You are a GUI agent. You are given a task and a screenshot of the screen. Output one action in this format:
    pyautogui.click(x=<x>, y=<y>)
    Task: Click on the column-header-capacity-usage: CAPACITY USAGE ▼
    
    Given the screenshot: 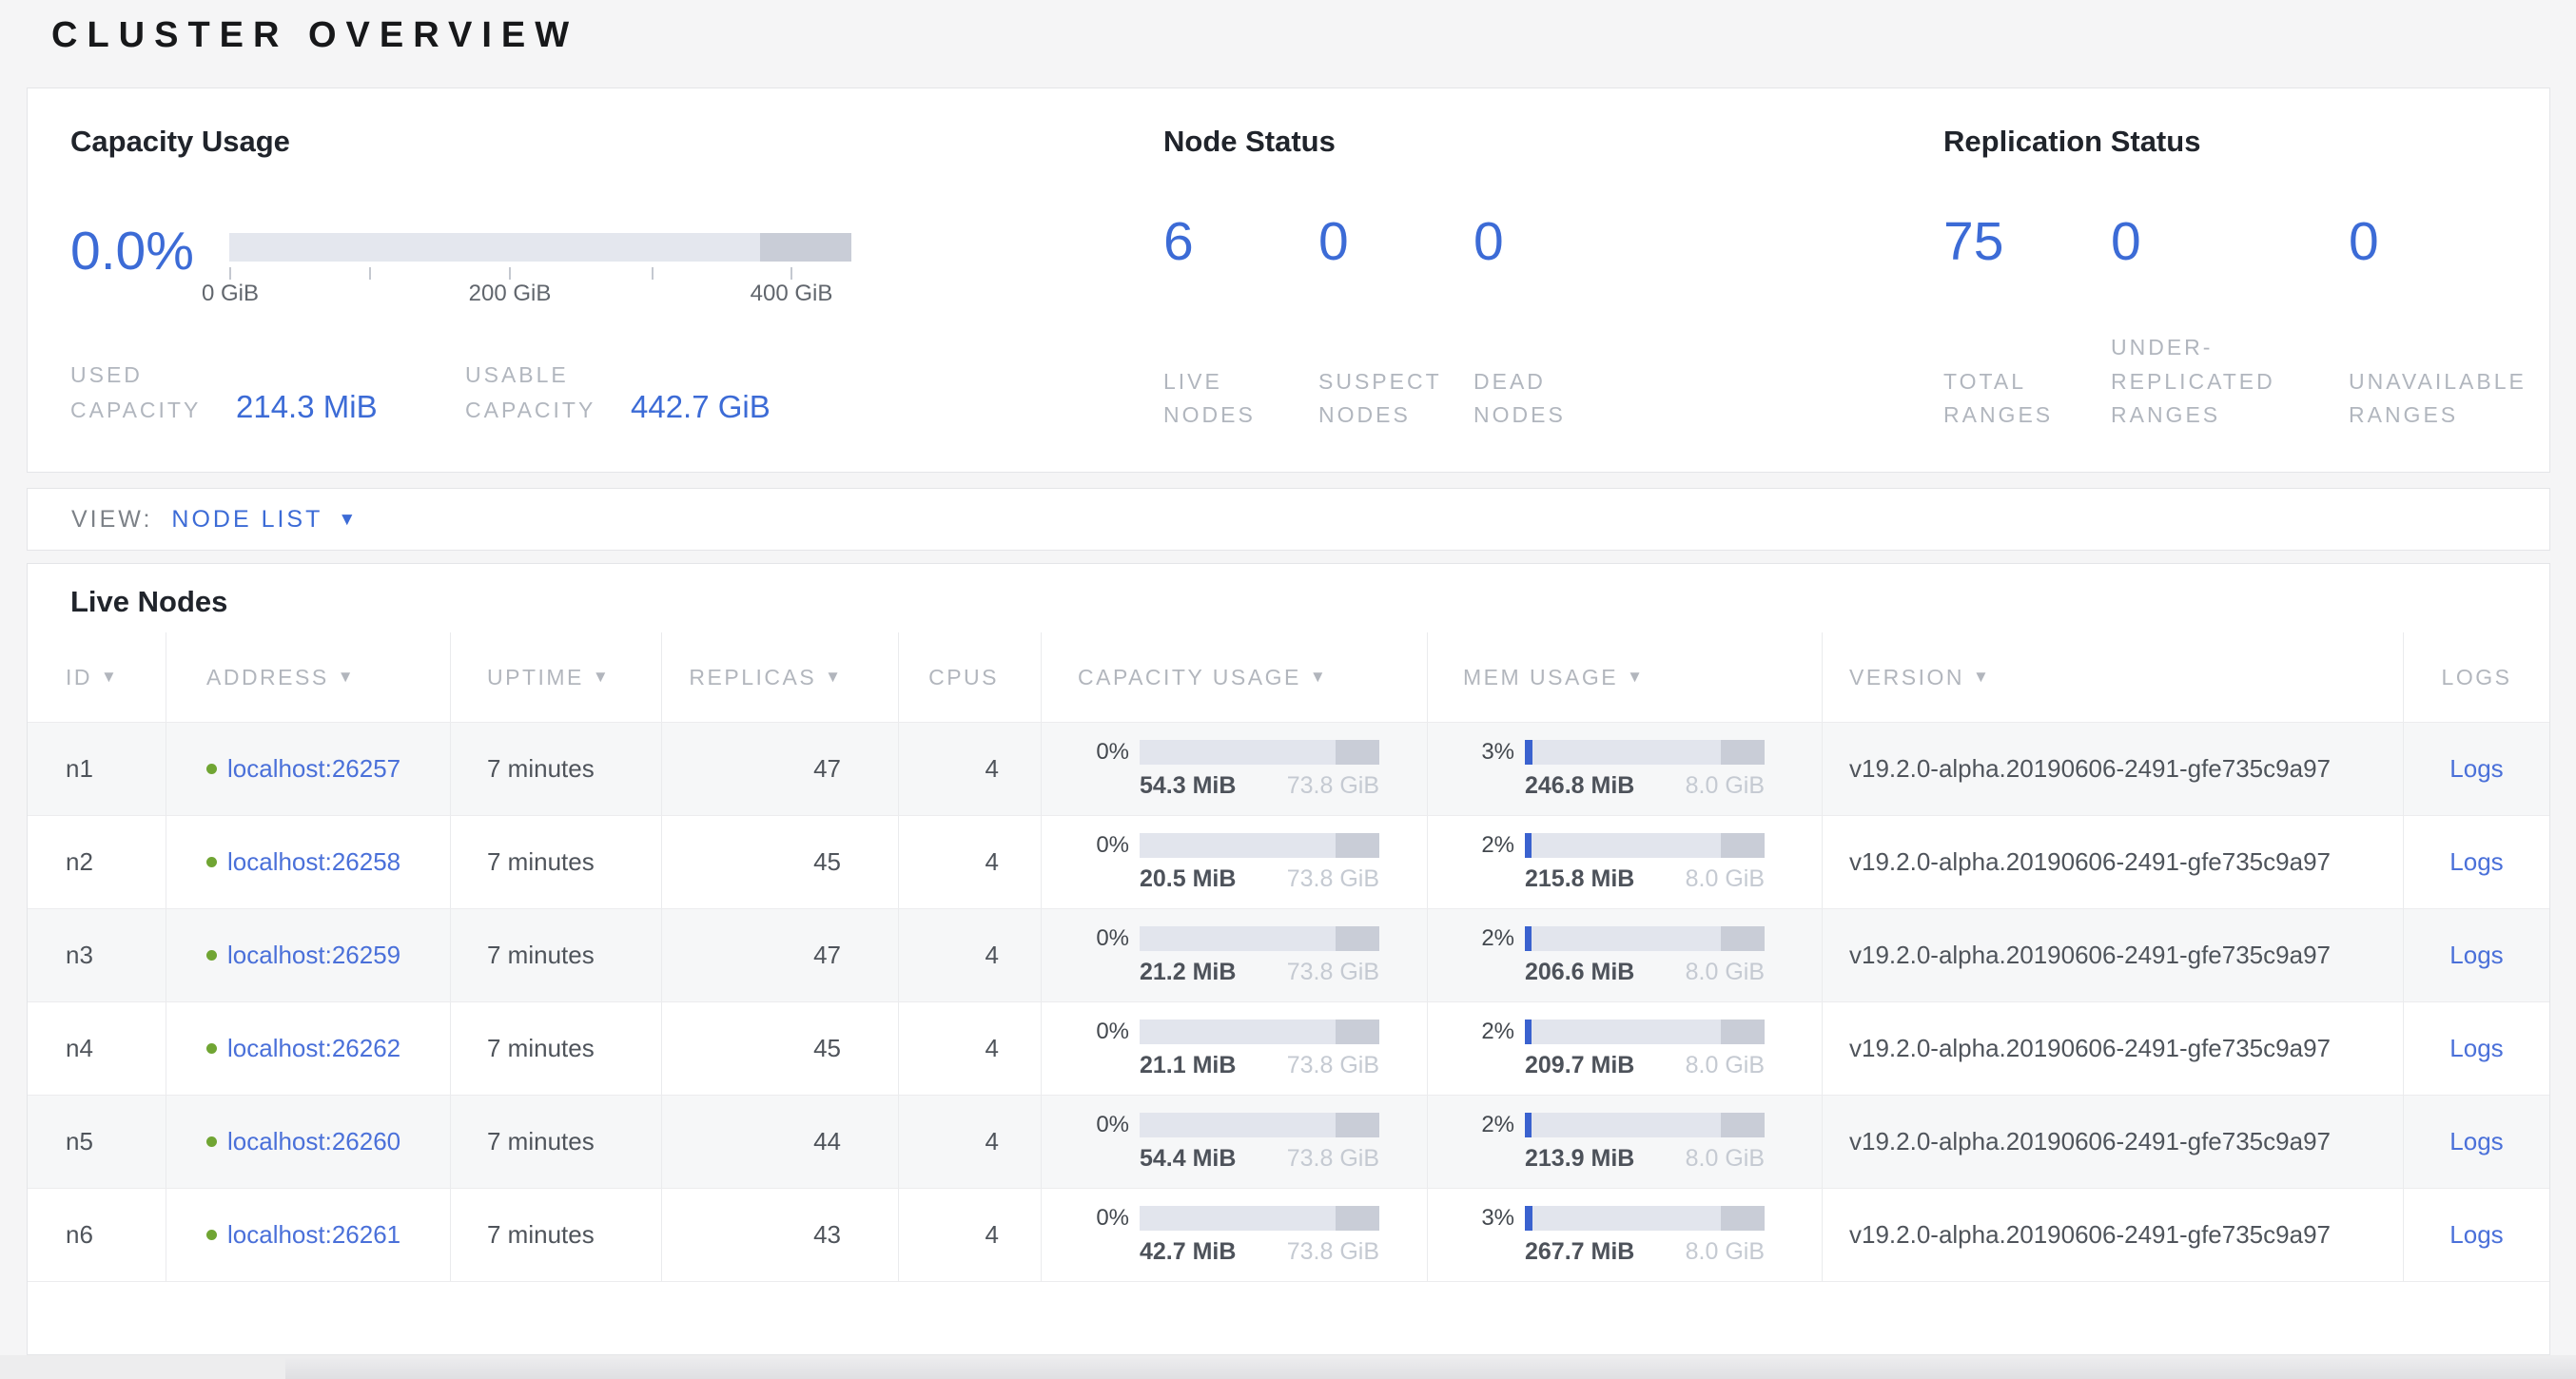 What is the action you would take?
    pyautogui.click(x=1234, y=677)
    